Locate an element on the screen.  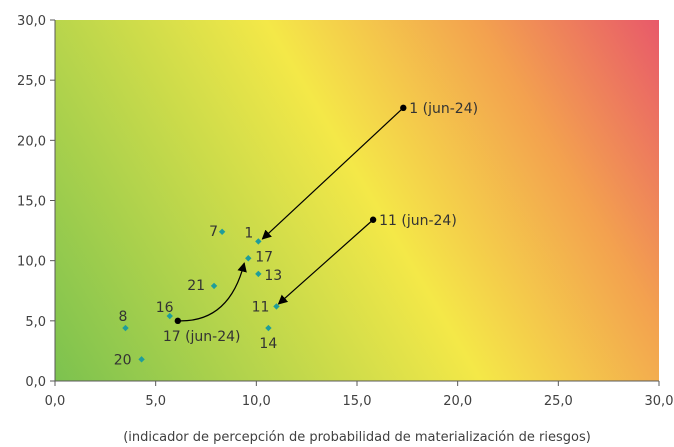
point-label: 20 is located at coordinates (123, 360).